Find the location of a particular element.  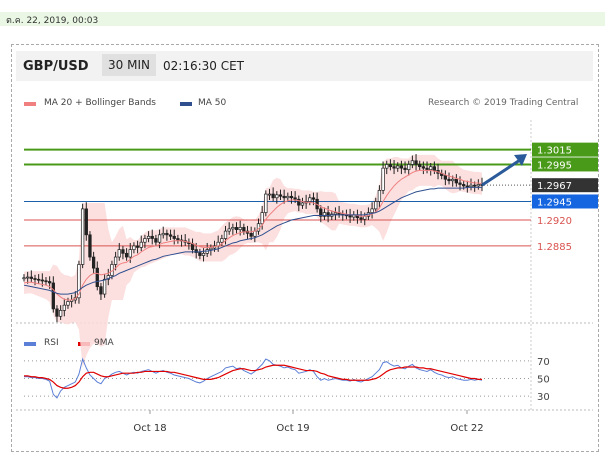

legend-ma20: MA 20 + Bollinger Bands is located at coordinates (100, 103).